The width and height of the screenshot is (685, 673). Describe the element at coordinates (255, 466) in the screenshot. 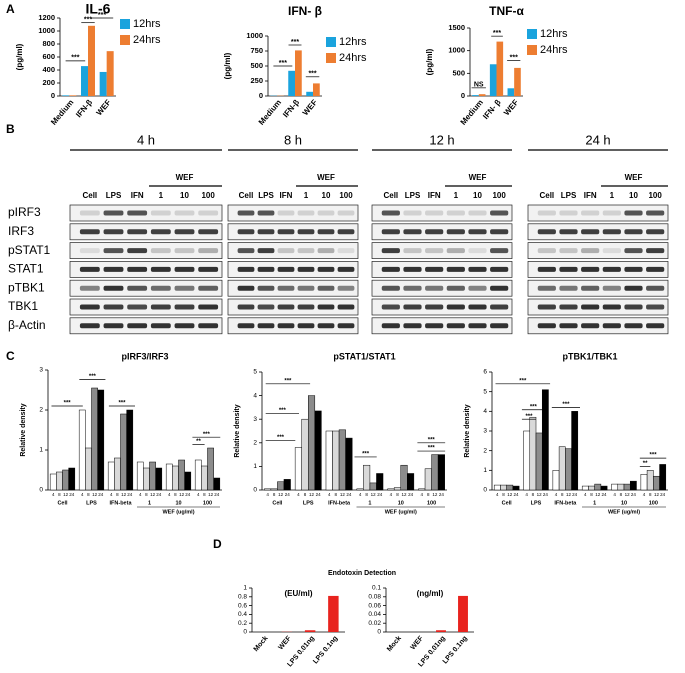

I see `y-tick-label: 1` at that location.